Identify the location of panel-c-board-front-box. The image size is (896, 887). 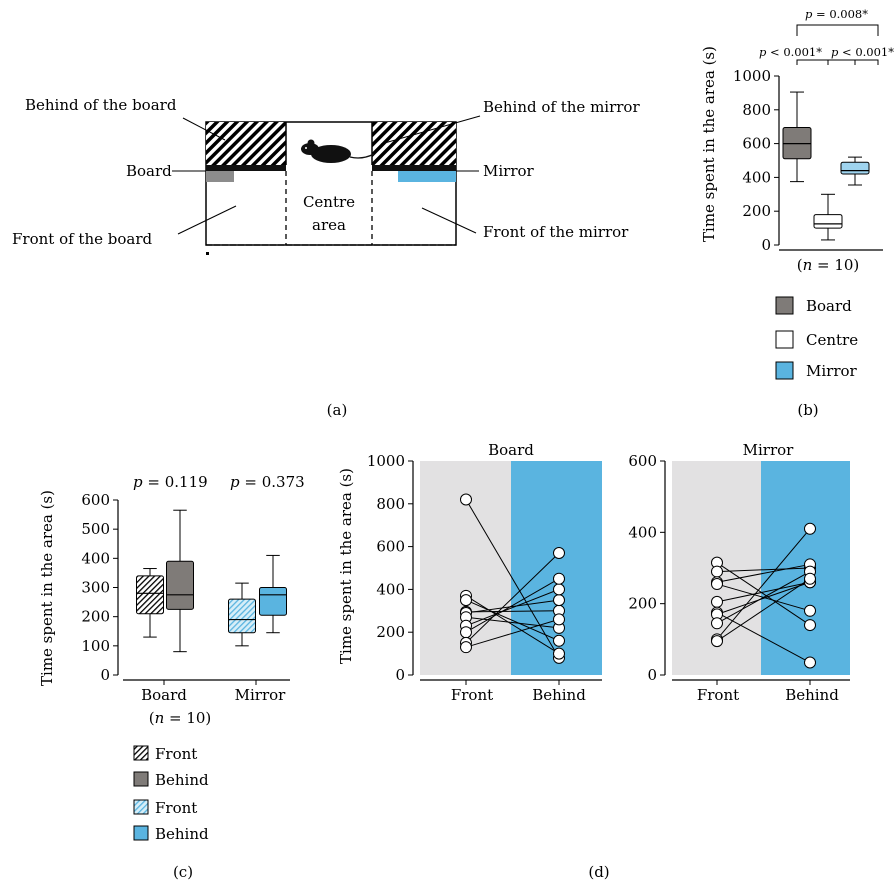
(150, 595).